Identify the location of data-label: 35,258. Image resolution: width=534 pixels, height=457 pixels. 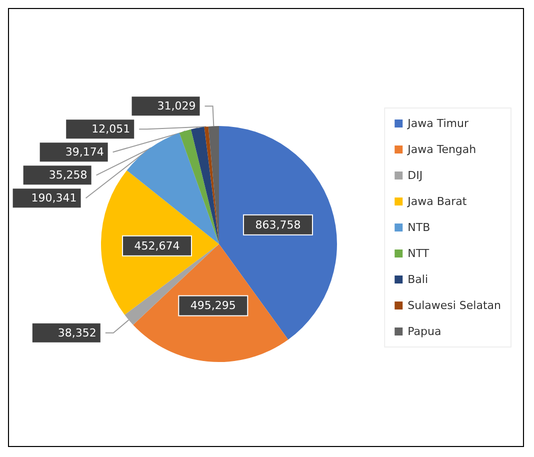
(68, 175).